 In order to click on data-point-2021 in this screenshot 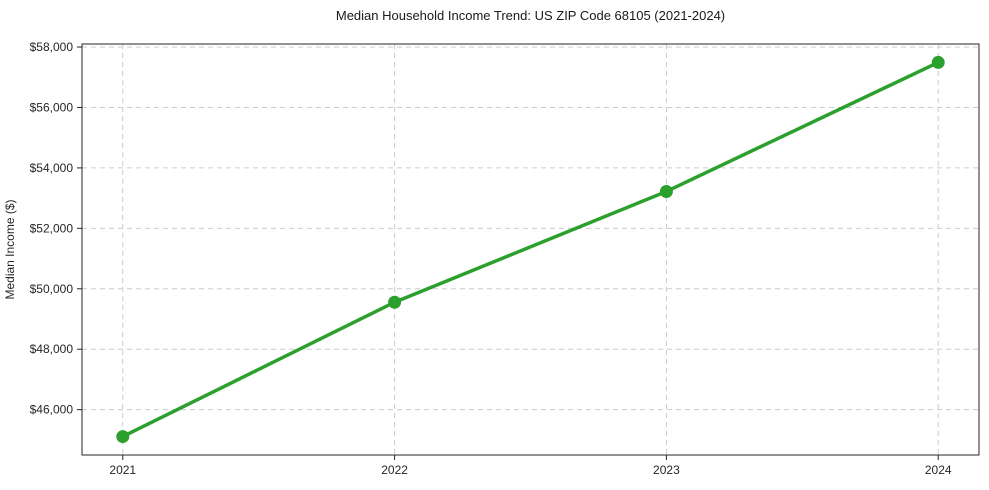, I will do `click(123, 437)`.